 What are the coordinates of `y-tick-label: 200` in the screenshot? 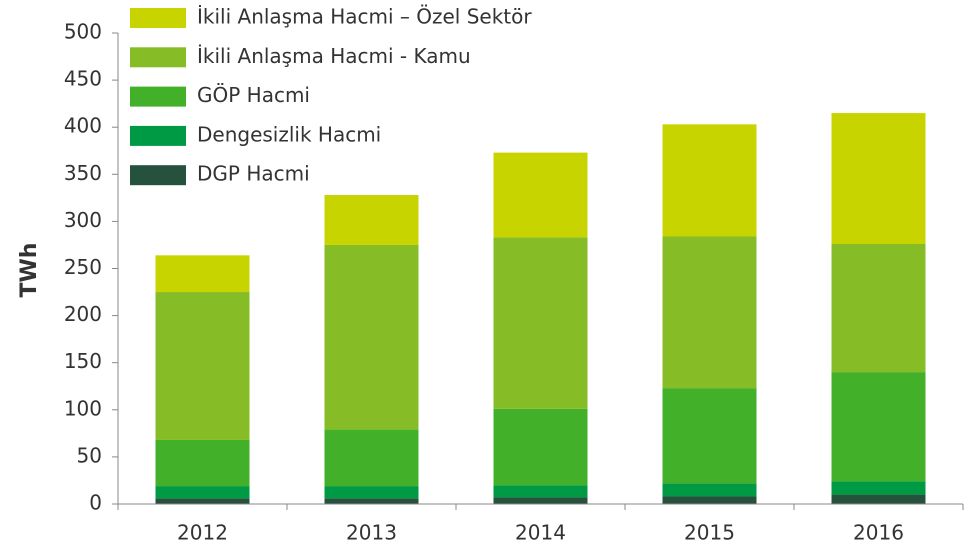 It's located at (83, 314).